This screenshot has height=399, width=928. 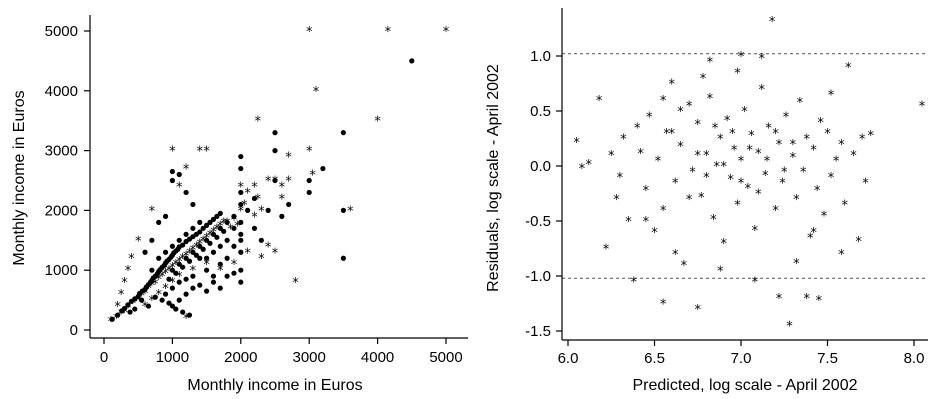 I want to click on right-x-tick-label: 6.0, so click(x=568, y=358).